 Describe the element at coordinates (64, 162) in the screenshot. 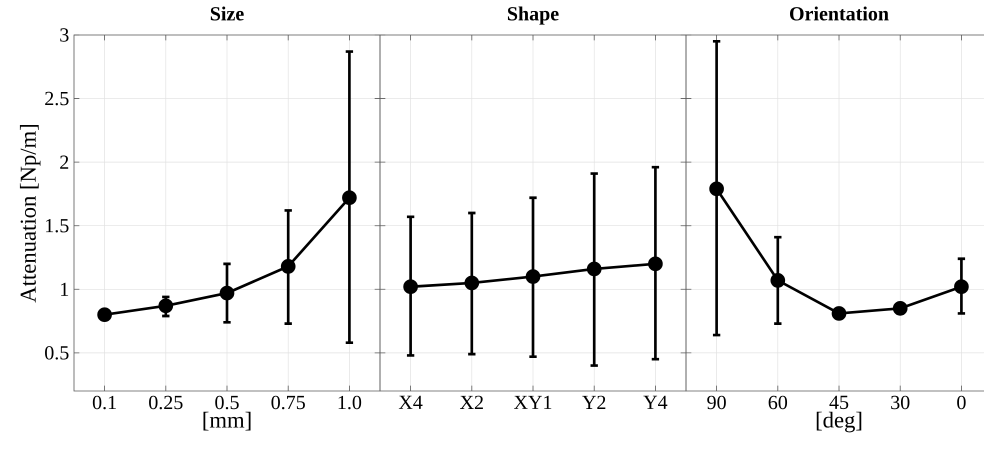

I see `y-tick-label: 2` at that location.